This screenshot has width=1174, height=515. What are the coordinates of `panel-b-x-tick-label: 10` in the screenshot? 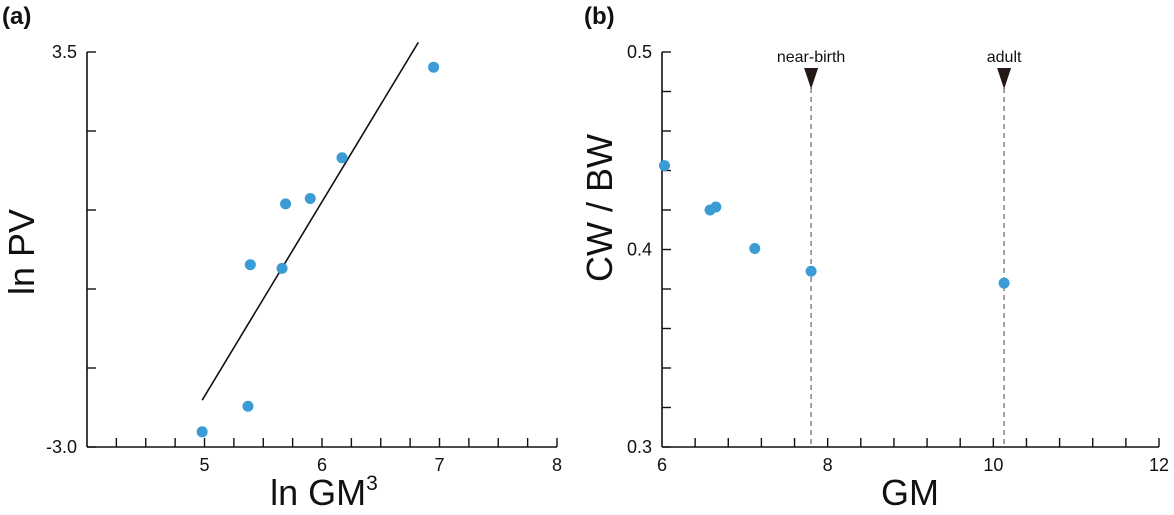 It's located at (993, 465).